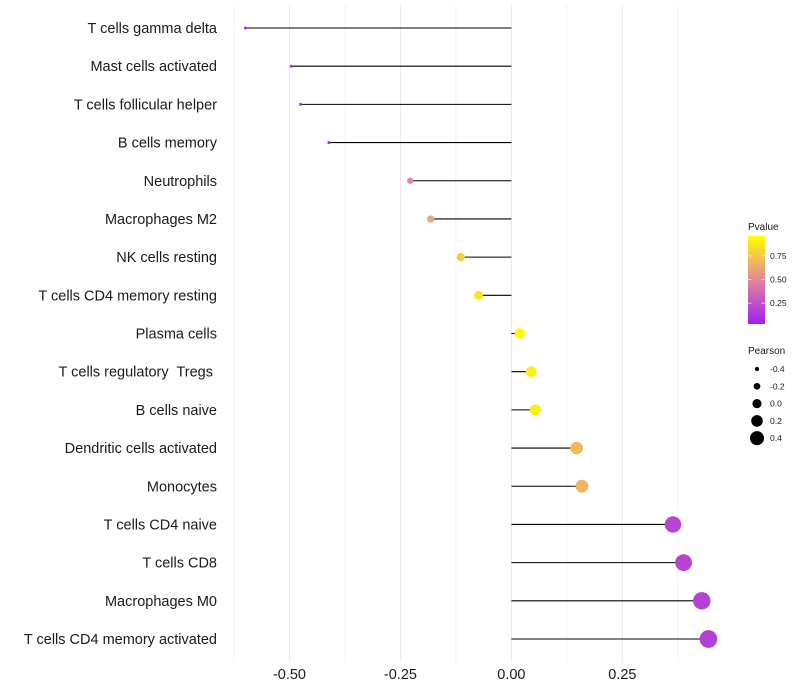 Image resolution: width=800 pixels, height=700 pixels. I want to click on pearson-legend-label: 0.2, so click(776, 421).